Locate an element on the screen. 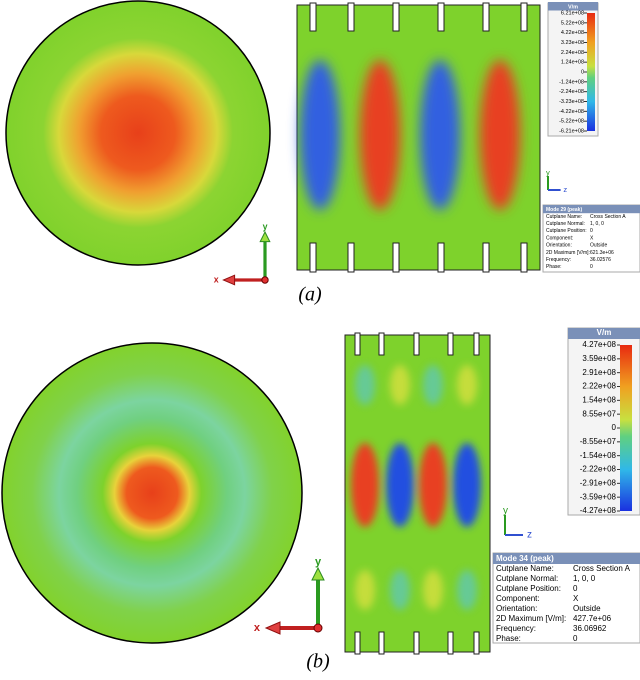  info-box is located at coordinates (591, 238).